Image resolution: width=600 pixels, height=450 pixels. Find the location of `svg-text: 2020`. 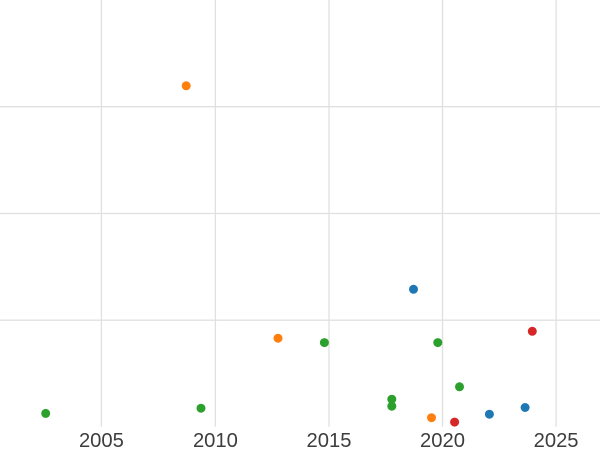

svg-text: 2020 is located at coordinates (442, 440).